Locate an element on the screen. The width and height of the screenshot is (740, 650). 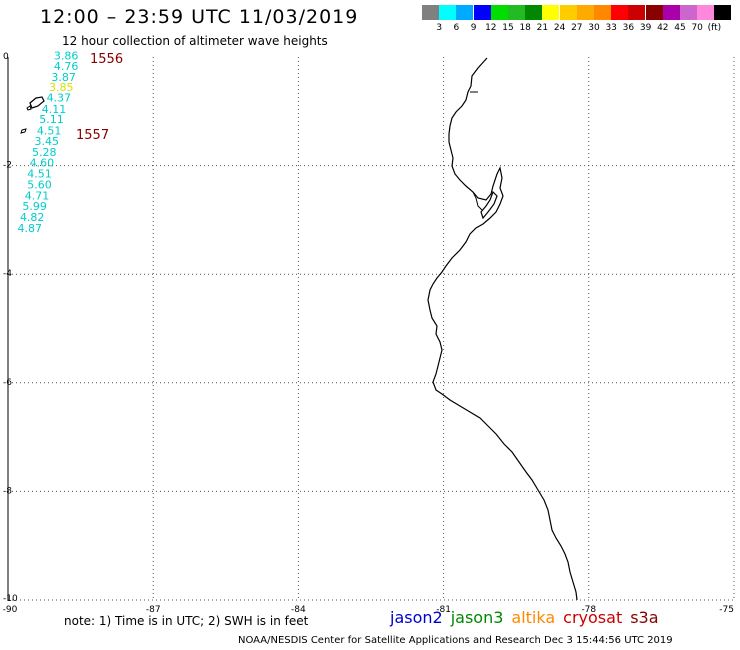
satellite-jason2: jason2 is located at coordinates (416, 617).